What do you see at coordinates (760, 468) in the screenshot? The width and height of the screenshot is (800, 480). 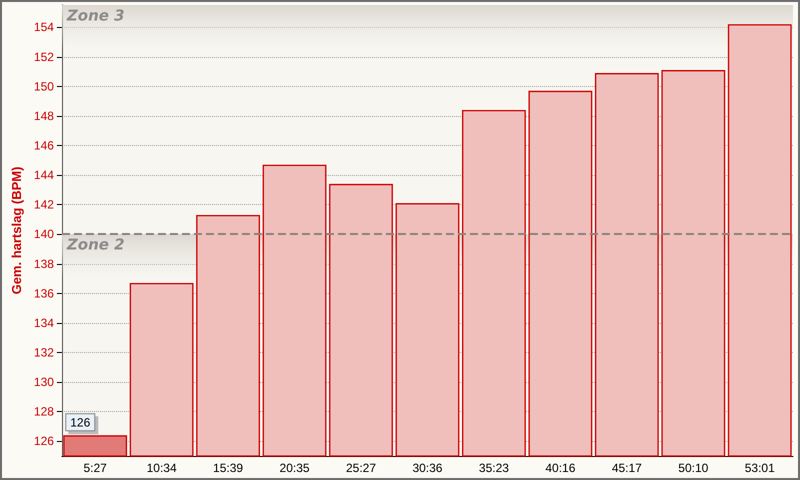 I see `x-tick-label: 53:01` at bounding box center [760, 468].